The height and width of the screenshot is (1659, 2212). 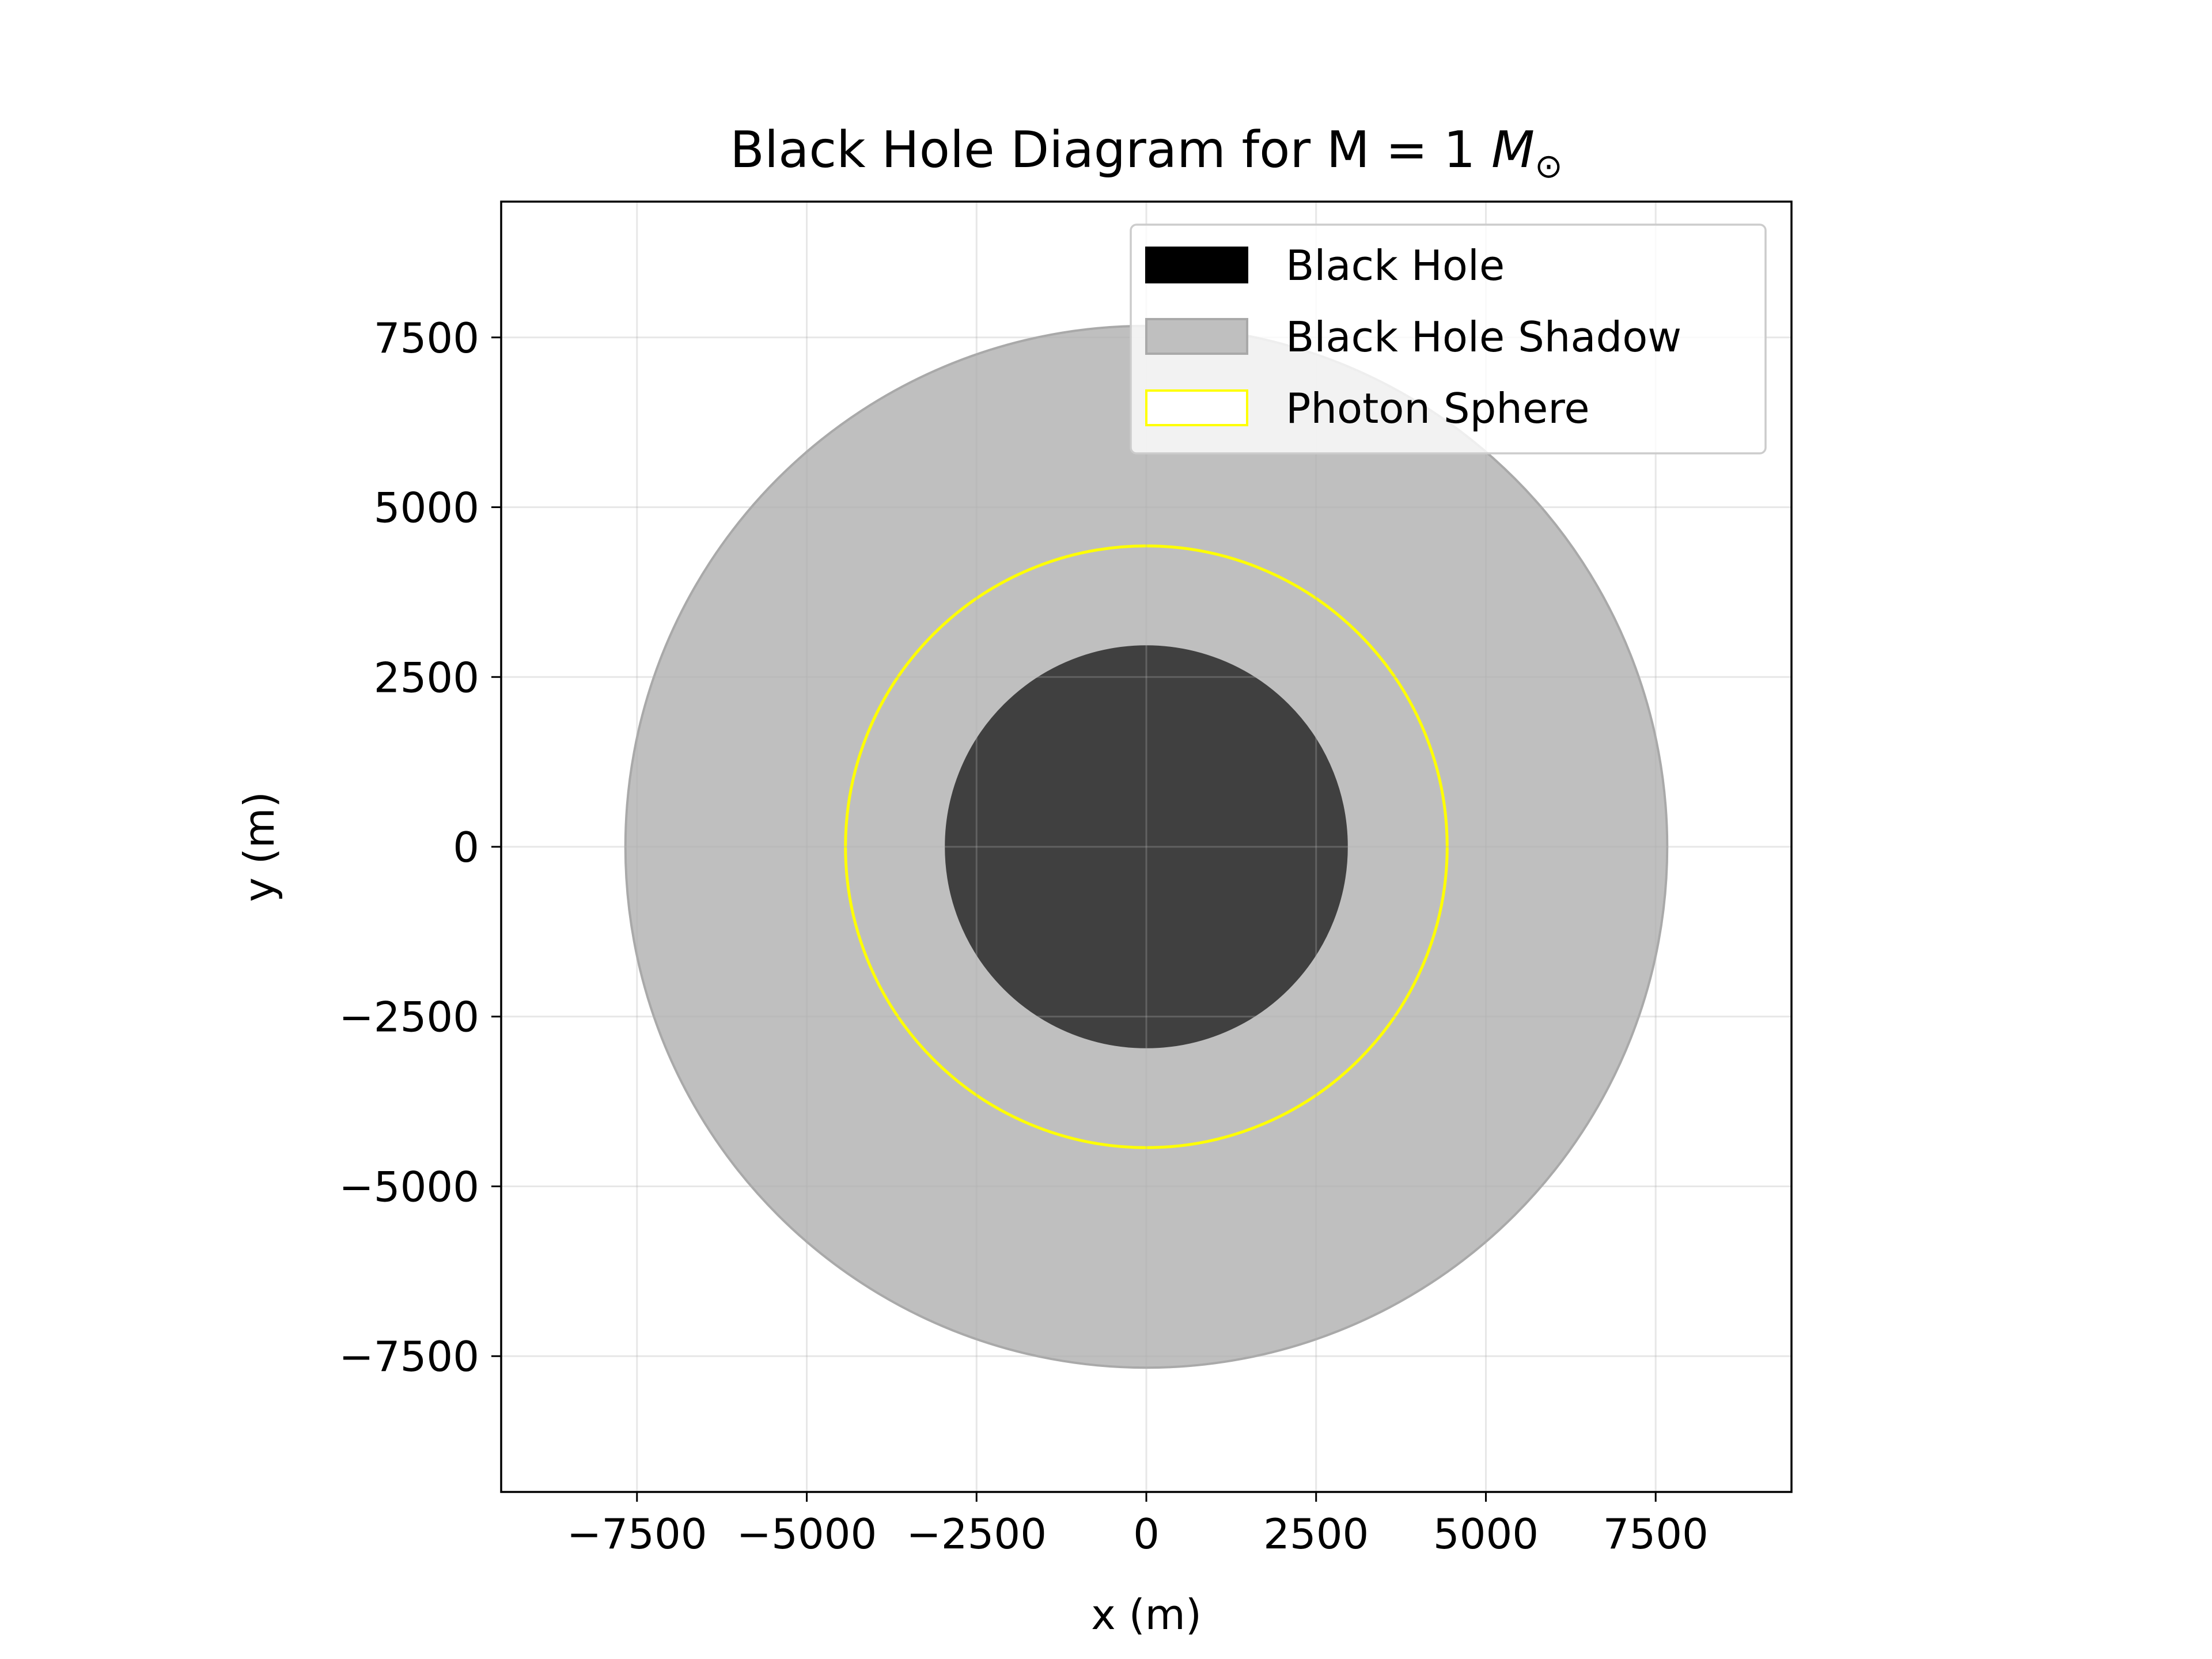 What do you see at coordinates (1146, 1534) in the screenshot?
I see `x-tick-label: 0` at bounding box center [1146, 1534].